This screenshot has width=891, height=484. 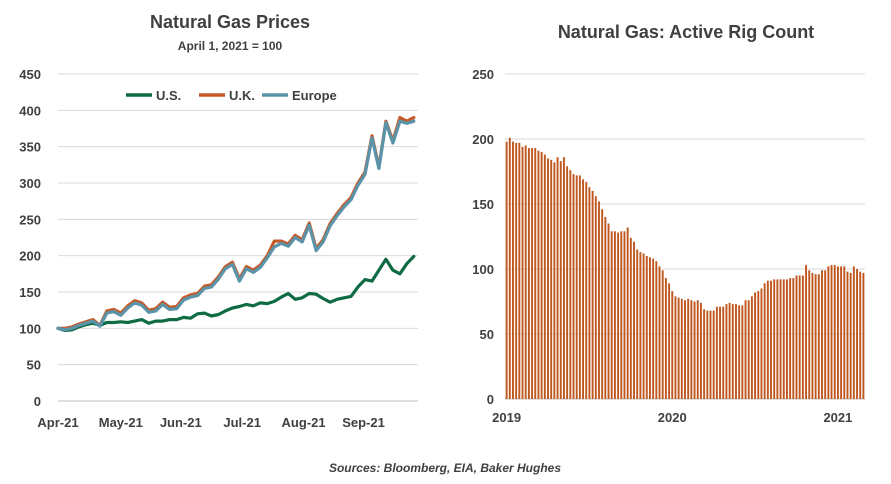 I want to click on prices-legend: U.S. U.K. Europe, so click(x=231, y=95).